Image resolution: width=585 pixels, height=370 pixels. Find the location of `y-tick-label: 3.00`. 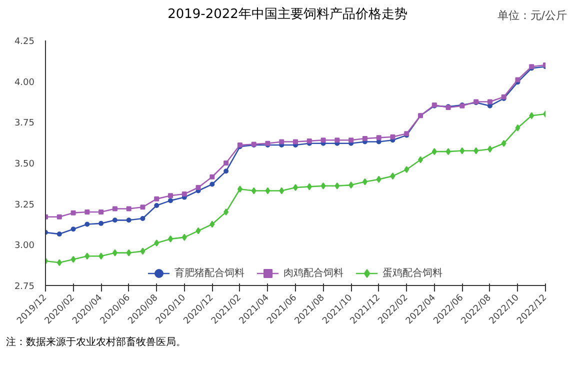

y-tick-label: 3.00 is located at coordinates (24, 246).